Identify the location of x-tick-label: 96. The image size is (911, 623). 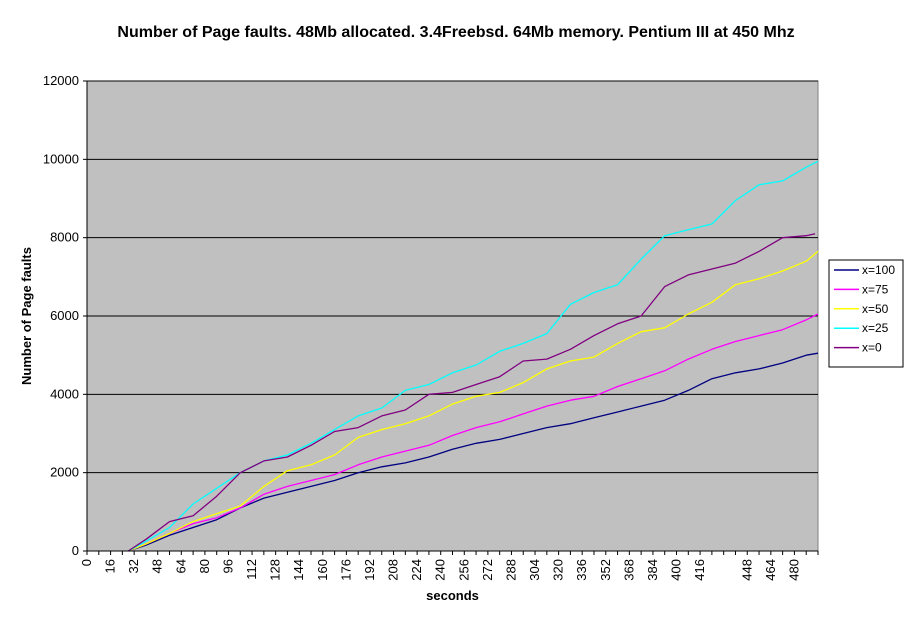
(227, 566).